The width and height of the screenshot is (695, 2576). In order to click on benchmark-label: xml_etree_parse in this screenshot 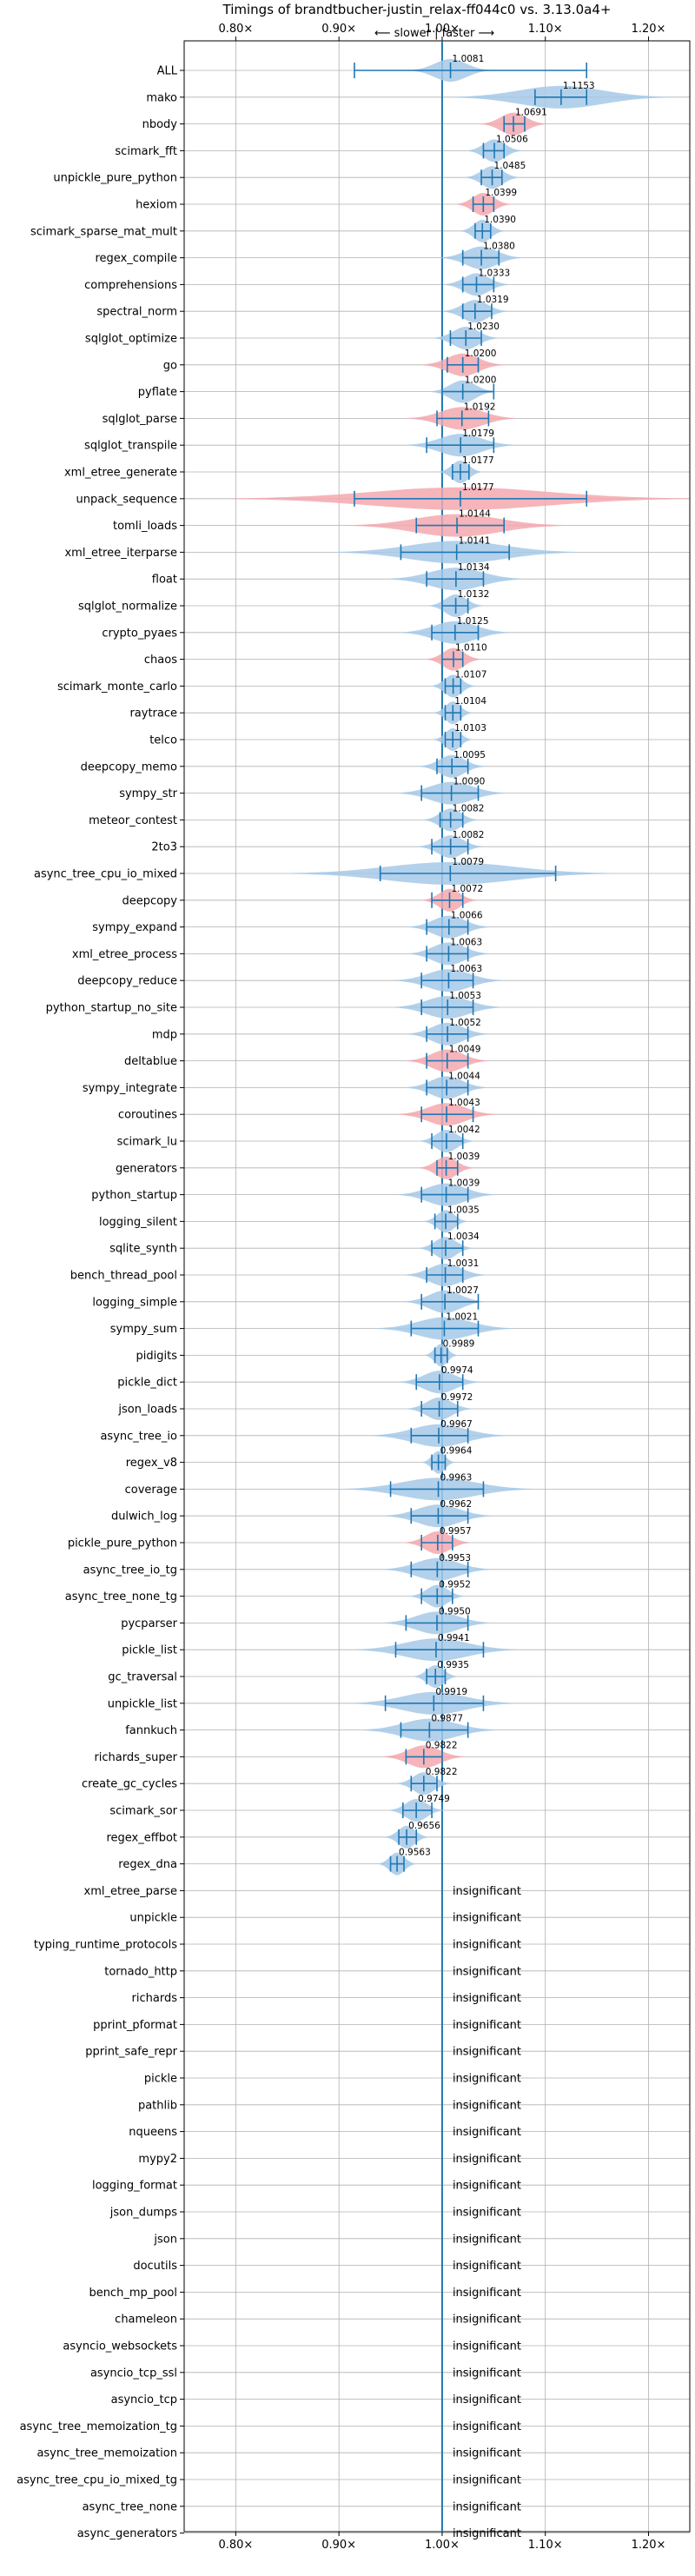, I will do `click(130, 1892)`.